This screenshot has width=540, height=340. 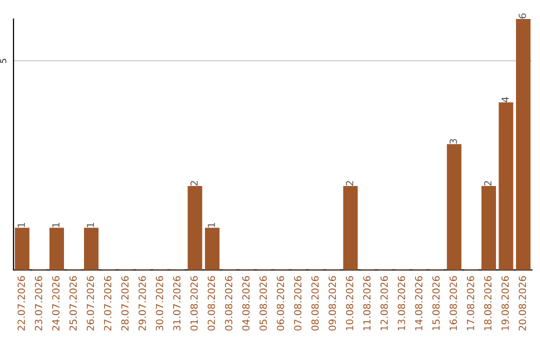 What do you see at coordinates (522, 15) in the screenshot?
I see `data-label: 6` at bounding box center [522, 15].